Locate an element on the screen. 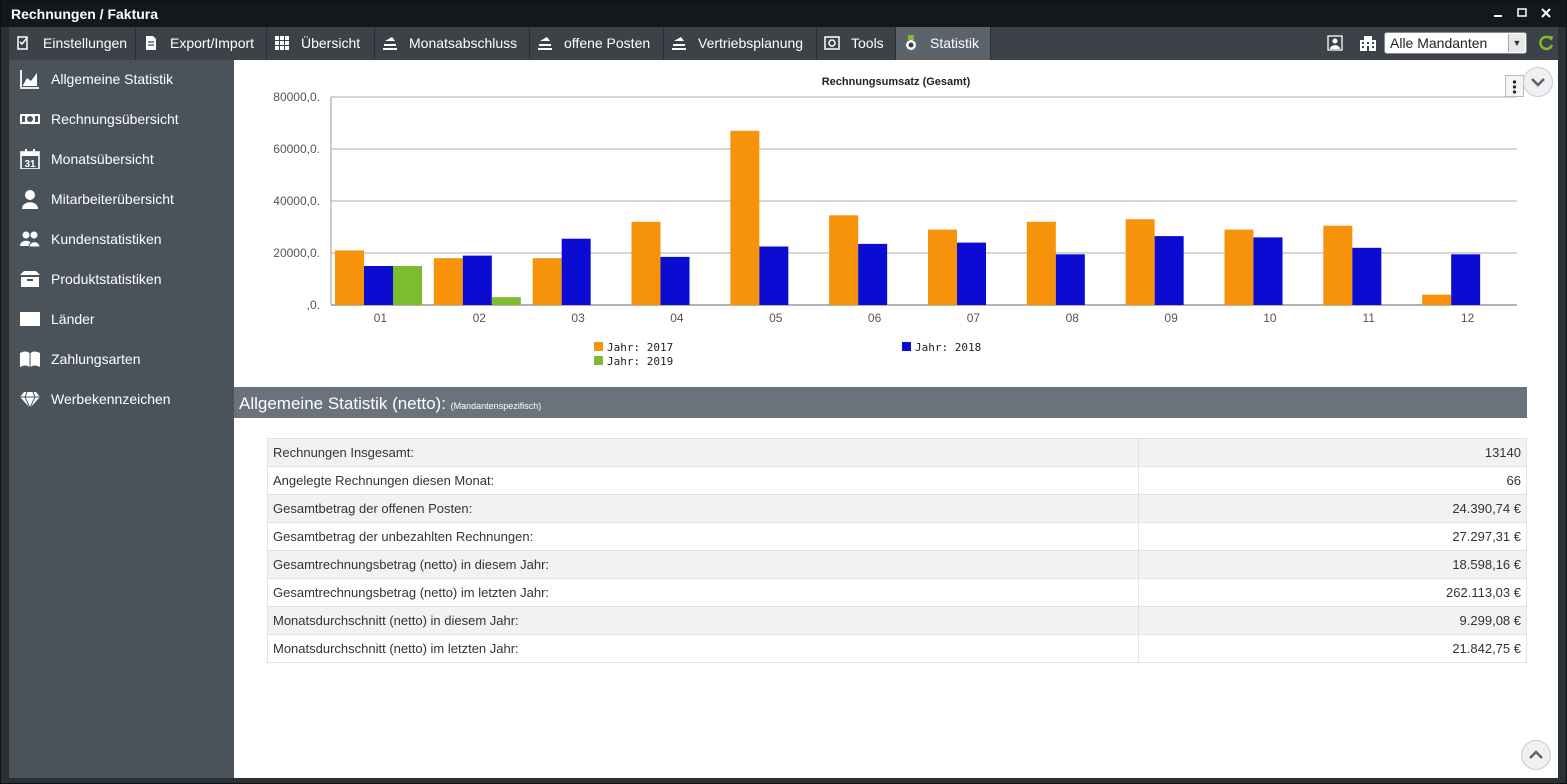 The height and width of the screenshot is (784, 1567). menu-vertriebsplanung: Vertriebsplanung is located at coordinates (740, 43).